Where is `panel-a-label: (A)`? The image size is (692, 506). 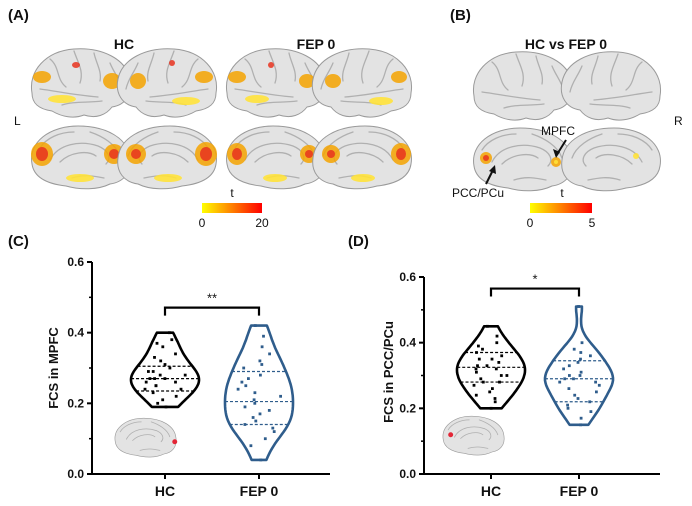
panel-a-label: (A) is located at coordinates (18, 15).